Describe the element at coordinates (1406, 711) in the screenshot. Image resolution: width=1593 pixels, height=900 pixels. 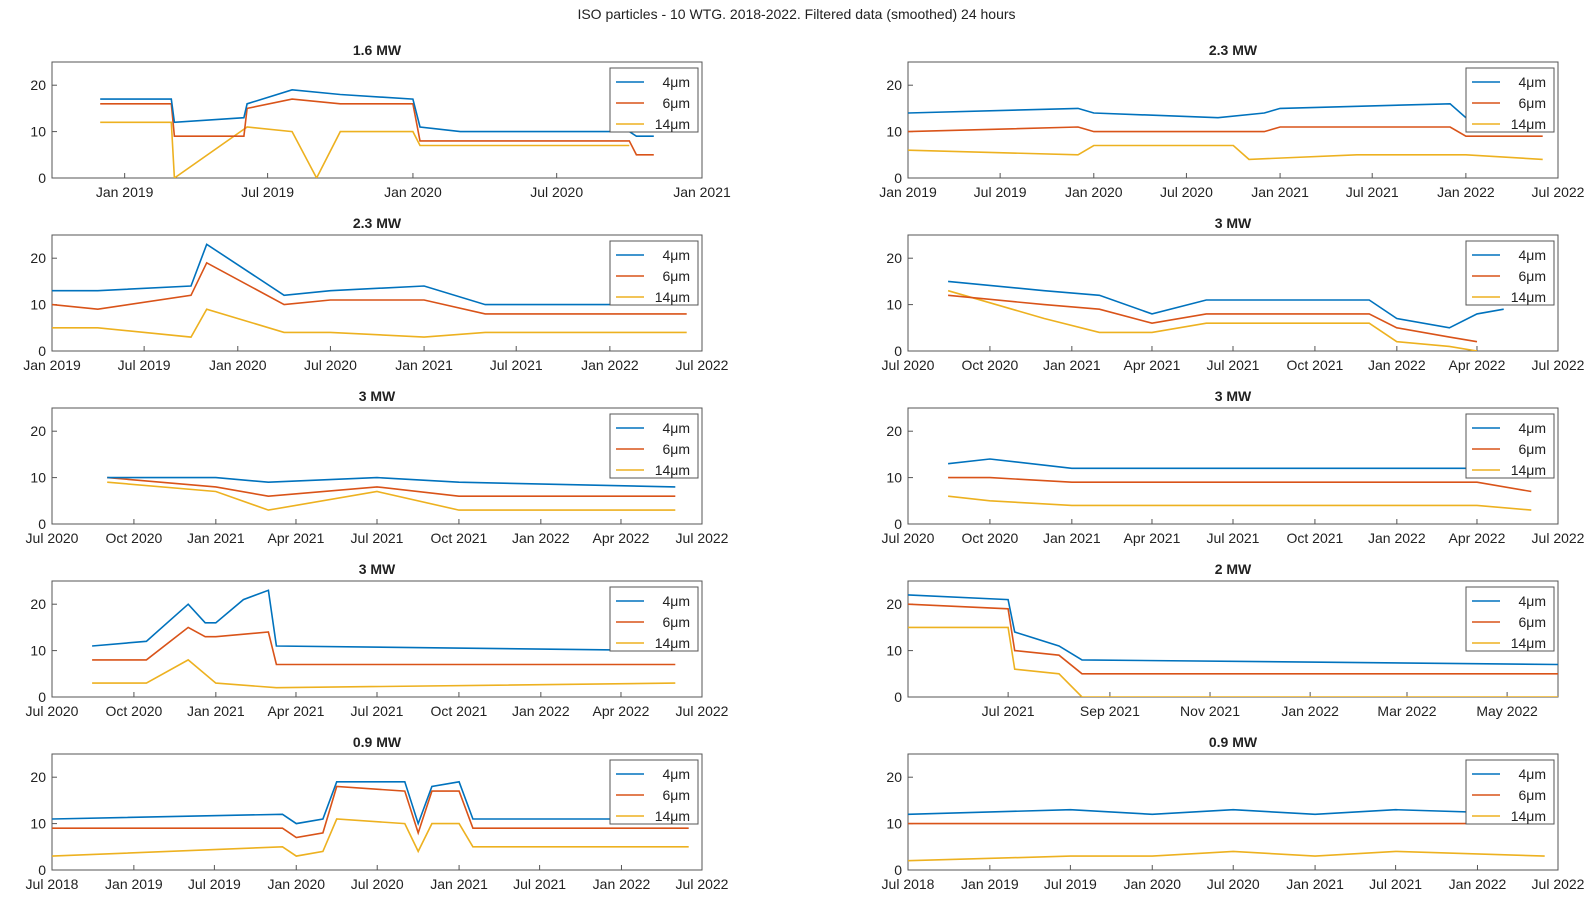
I see `x-tick-label: Mar 2022` at that location.